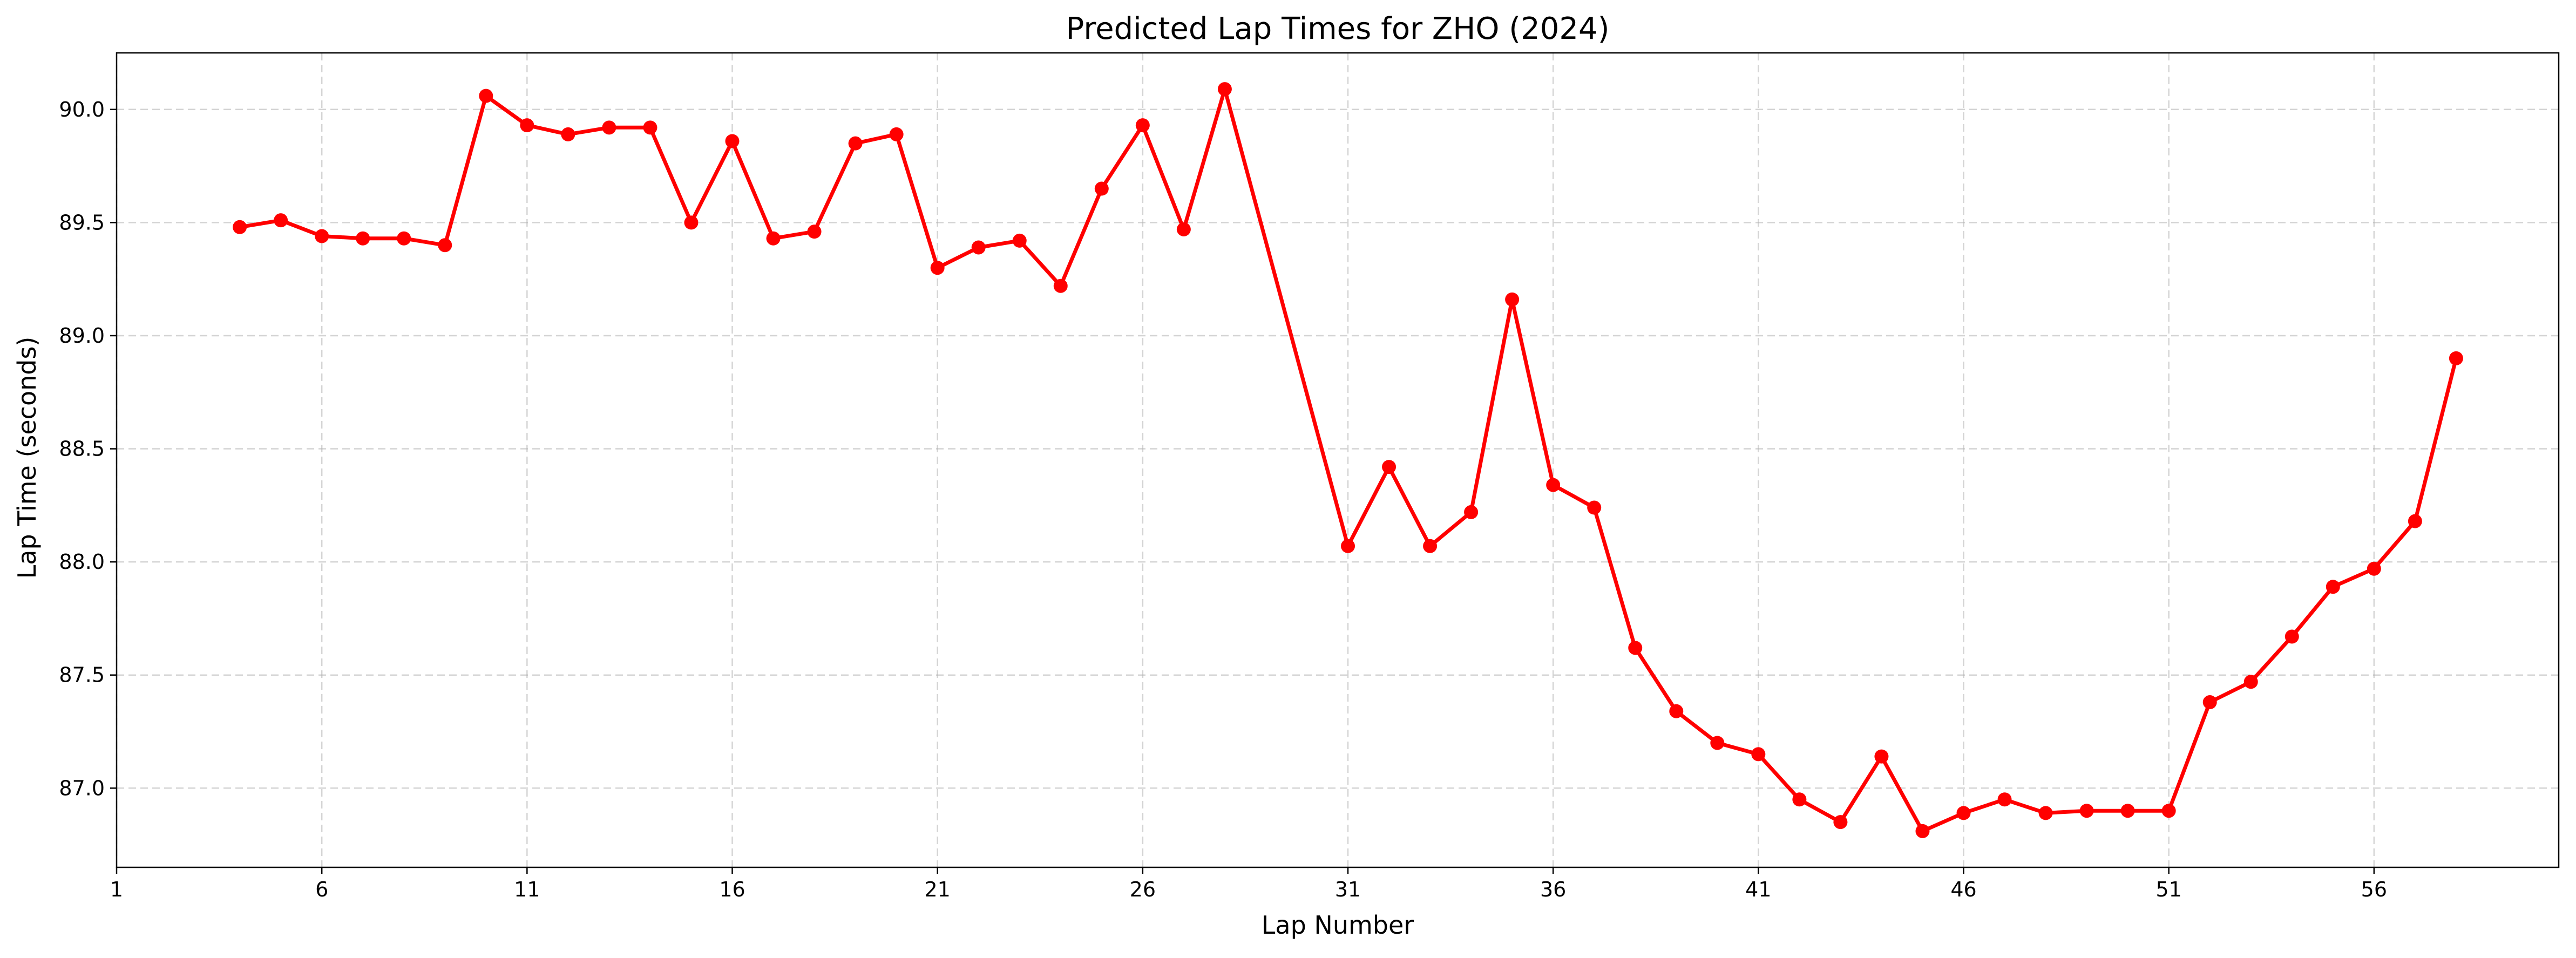 The height and width of the screenshot is (958, 2576). I want to click on y-tick-label: 89.5, so click(82, 222).